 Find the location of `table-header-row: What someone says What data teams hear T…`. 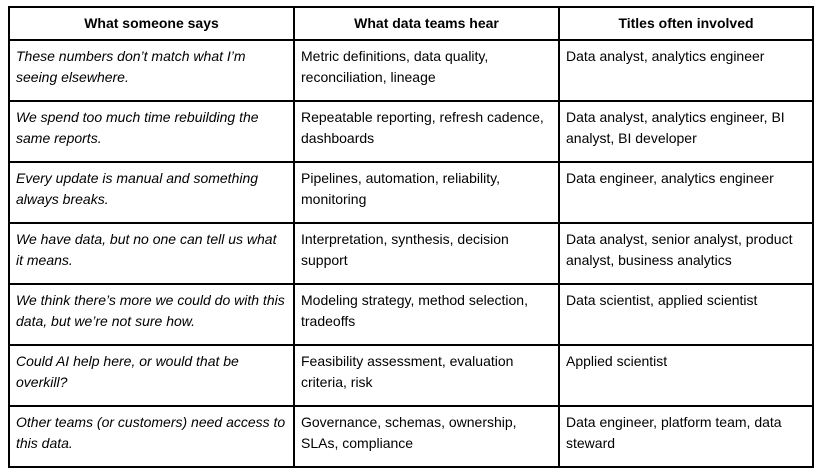

table-header-row: What someone says What data teams hear T… is located at coordinates (411, 23).